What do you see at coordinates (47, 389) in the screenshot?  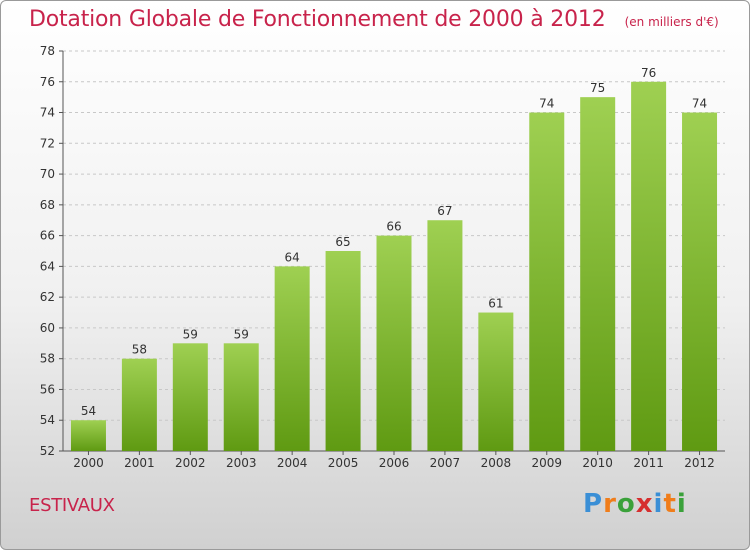 I see `y-tick-label: 56` at bounding box center [47, 389].